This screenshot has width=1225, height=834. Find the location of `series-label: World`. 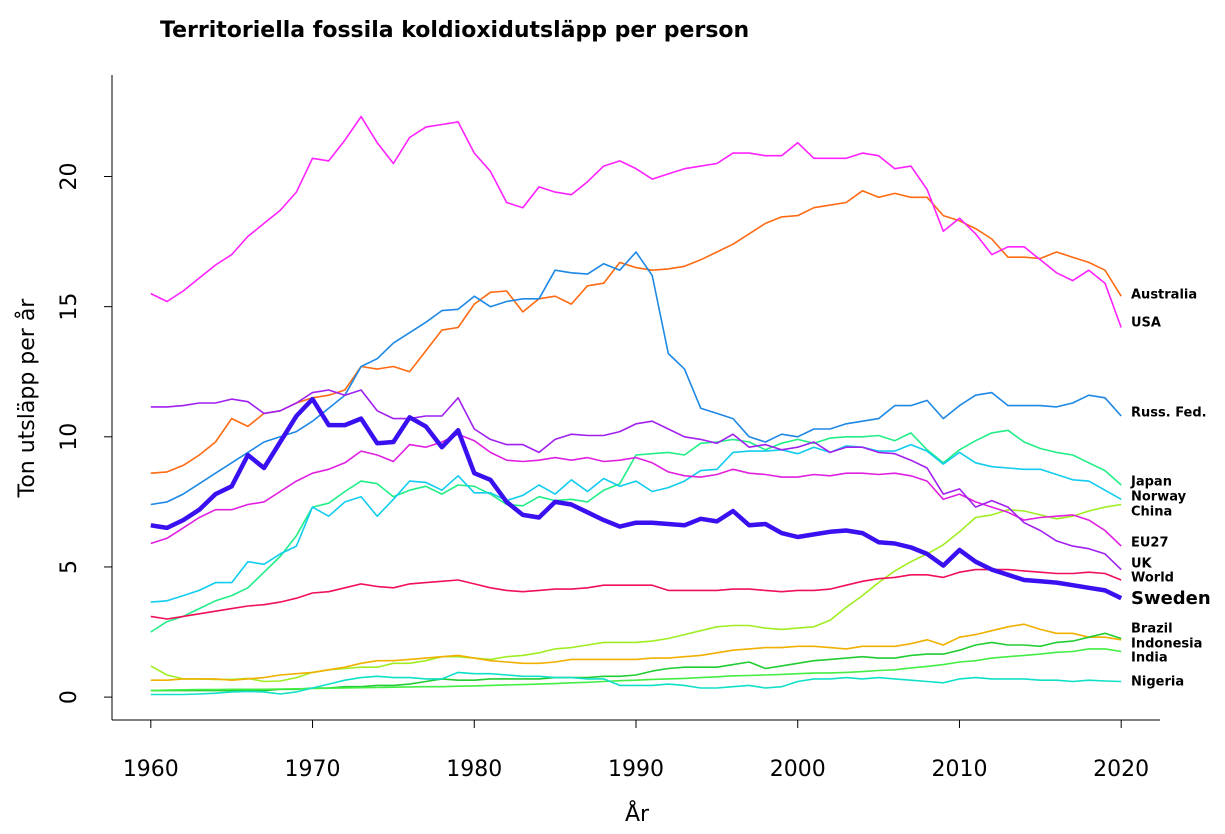

series-label: World is located at coordinates (1152, 578).